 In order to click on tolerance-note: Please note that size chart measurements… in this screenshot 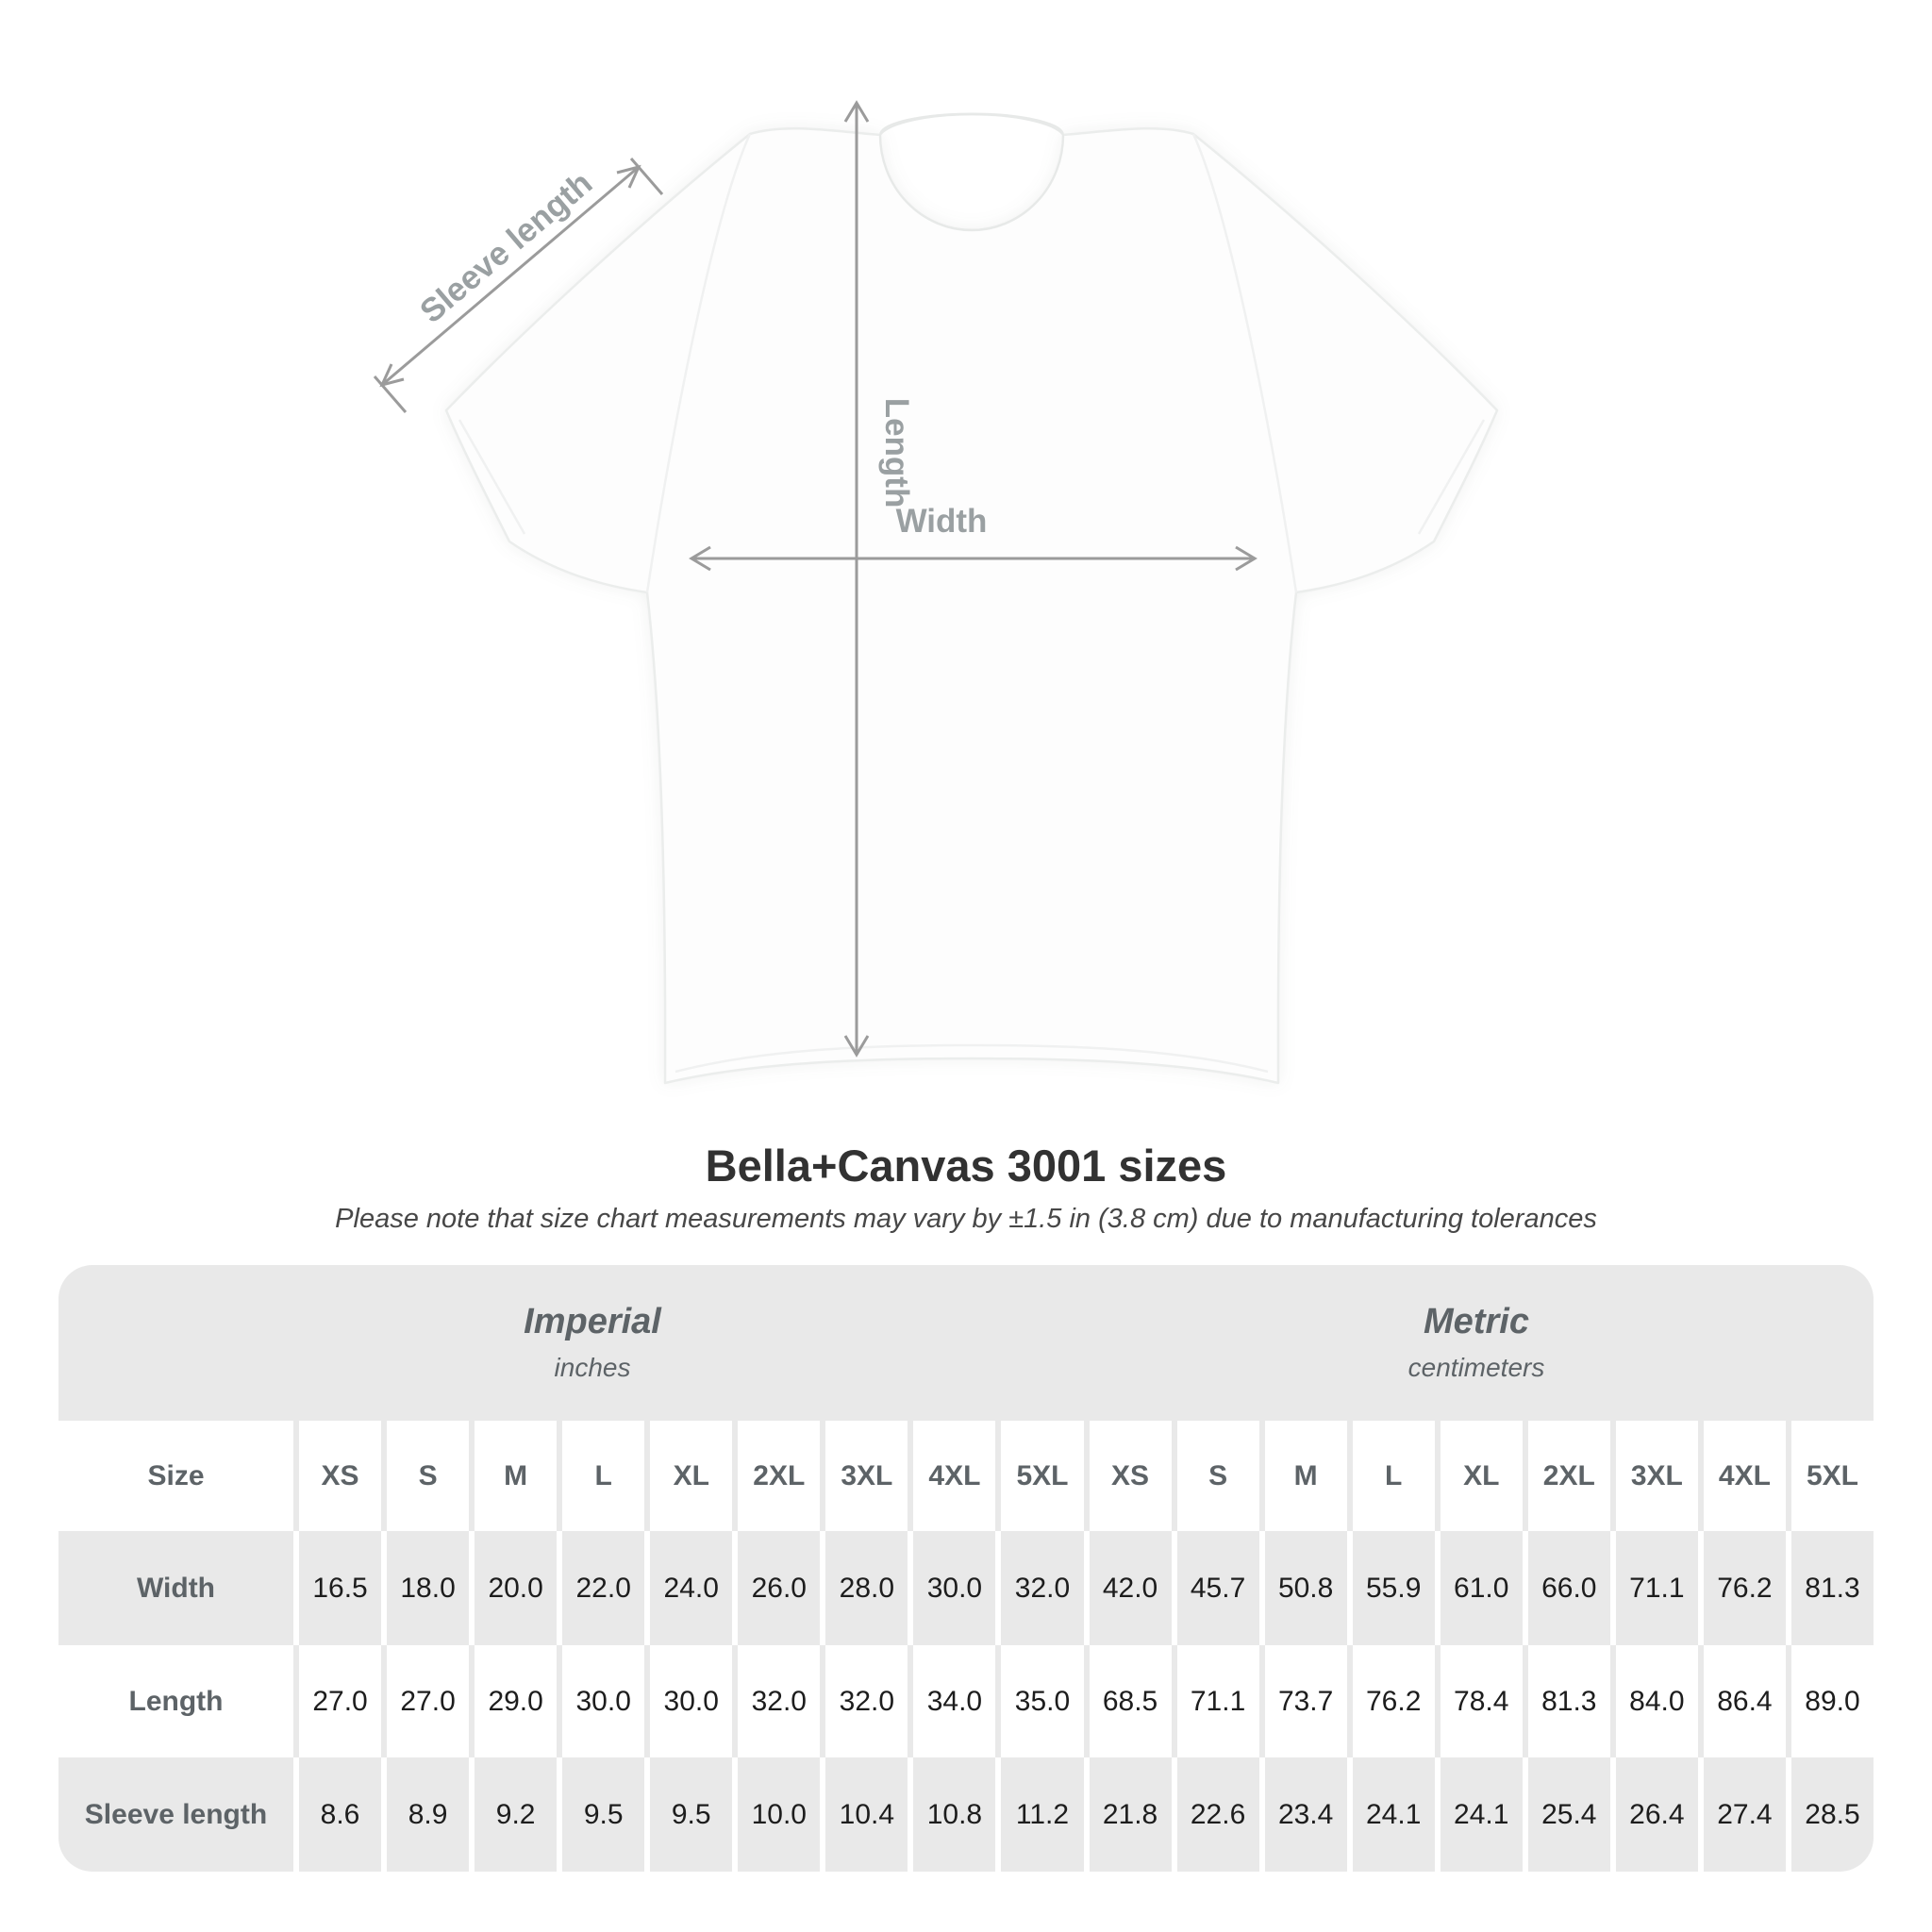, I will do `click(966, 1219)`.